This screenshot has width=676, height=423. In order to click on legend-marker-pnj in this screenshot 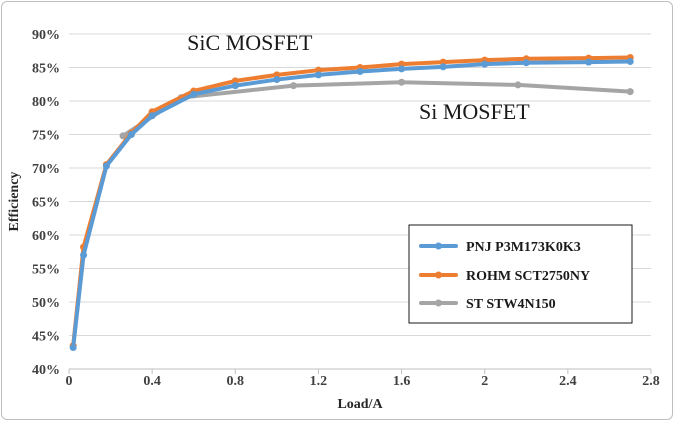, I will do `click(438, 246)`.